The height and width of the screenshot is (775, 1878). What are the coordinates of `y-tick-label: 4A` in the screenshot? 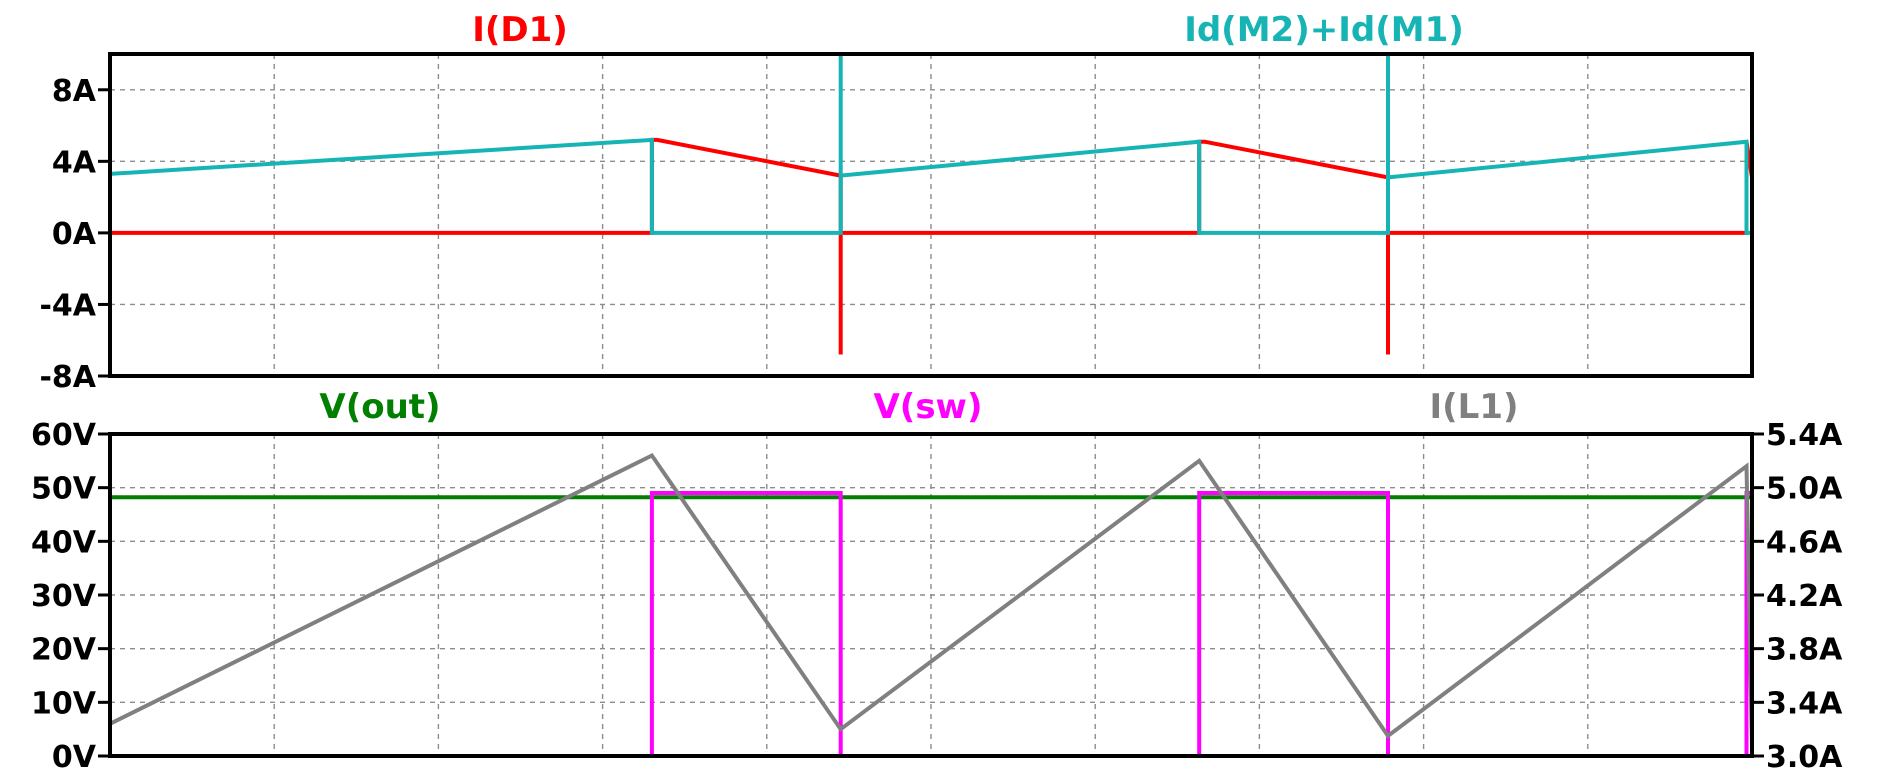 It's located at (74, 162).